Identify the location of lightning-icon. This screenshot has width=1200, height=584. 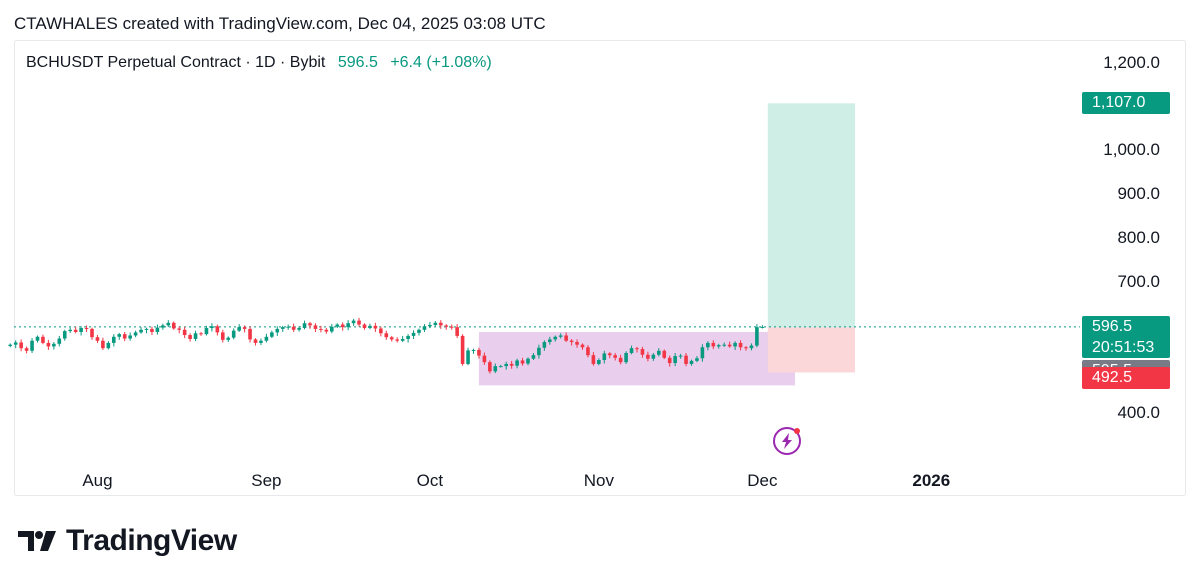
(787, 441).